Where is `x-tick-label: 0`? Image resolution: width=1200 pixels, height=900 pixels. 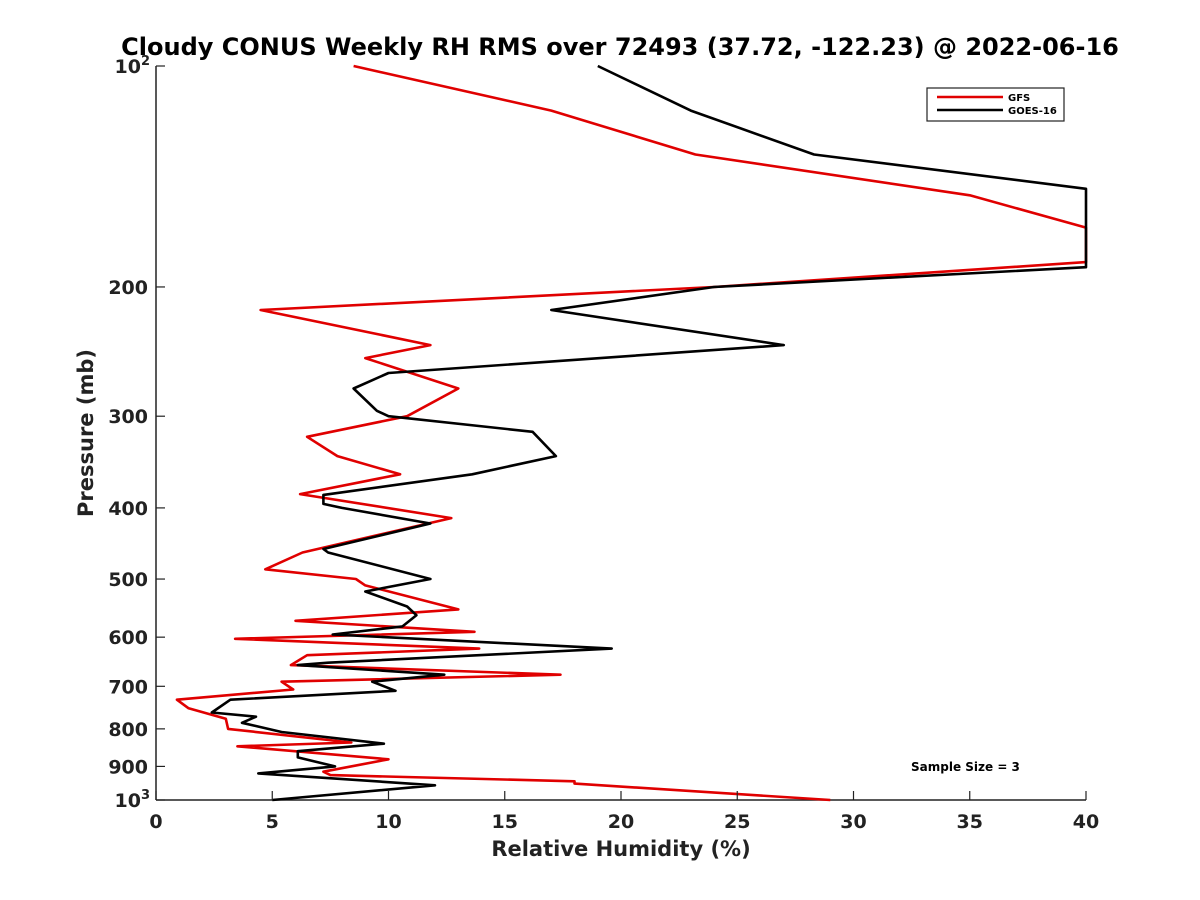
x-tick-label: 0 is located at coordinates (155, 822).